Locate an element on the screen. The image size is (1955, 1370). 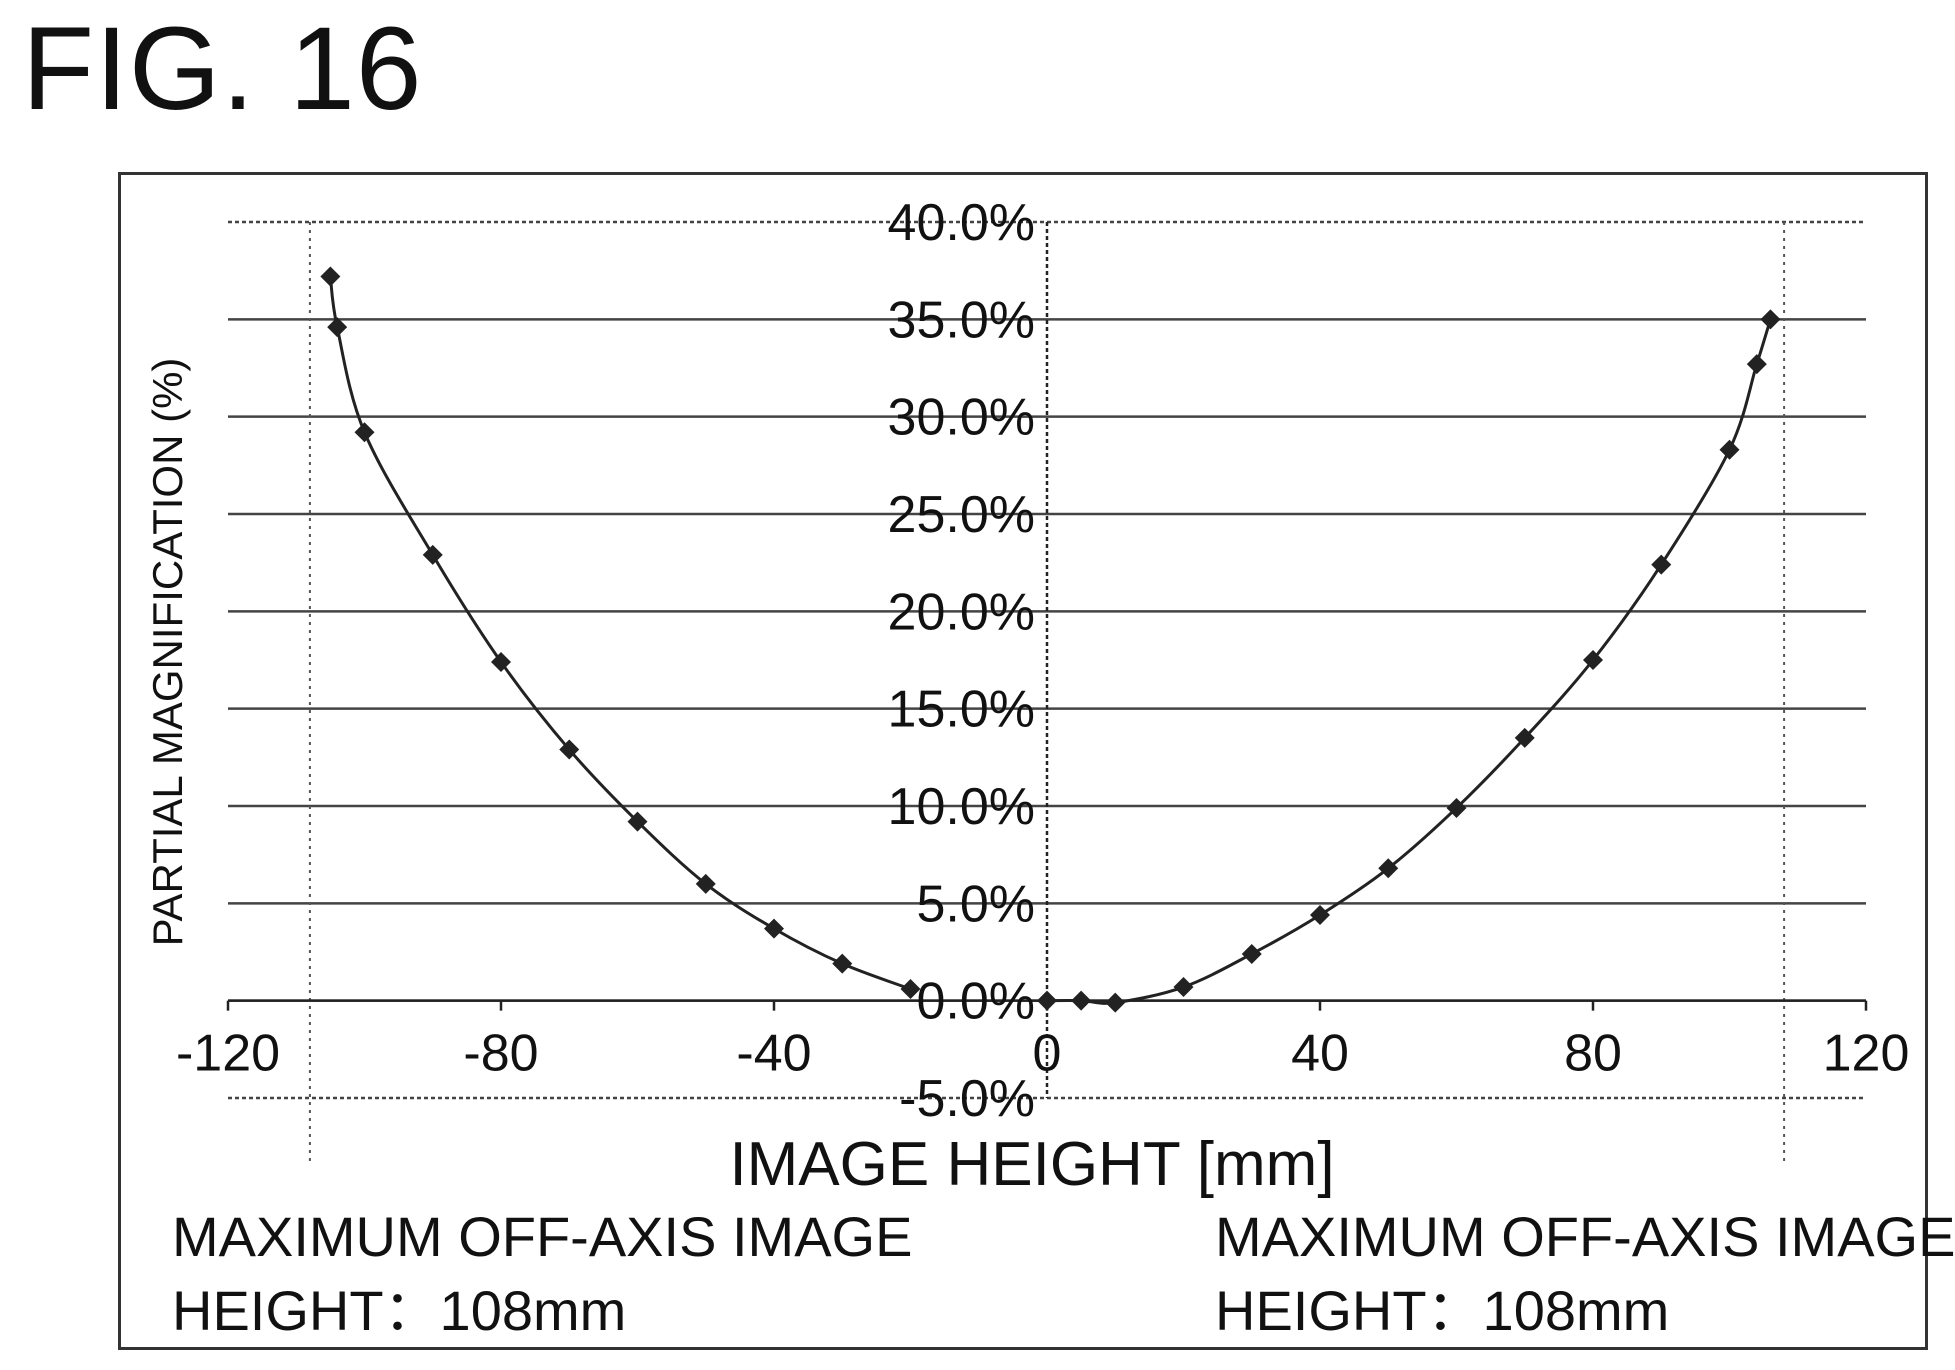
note-left: MAXIMUM OFF-AXIS IMAGE HEIGHT：108mm is located at coordinates (542, 1274).